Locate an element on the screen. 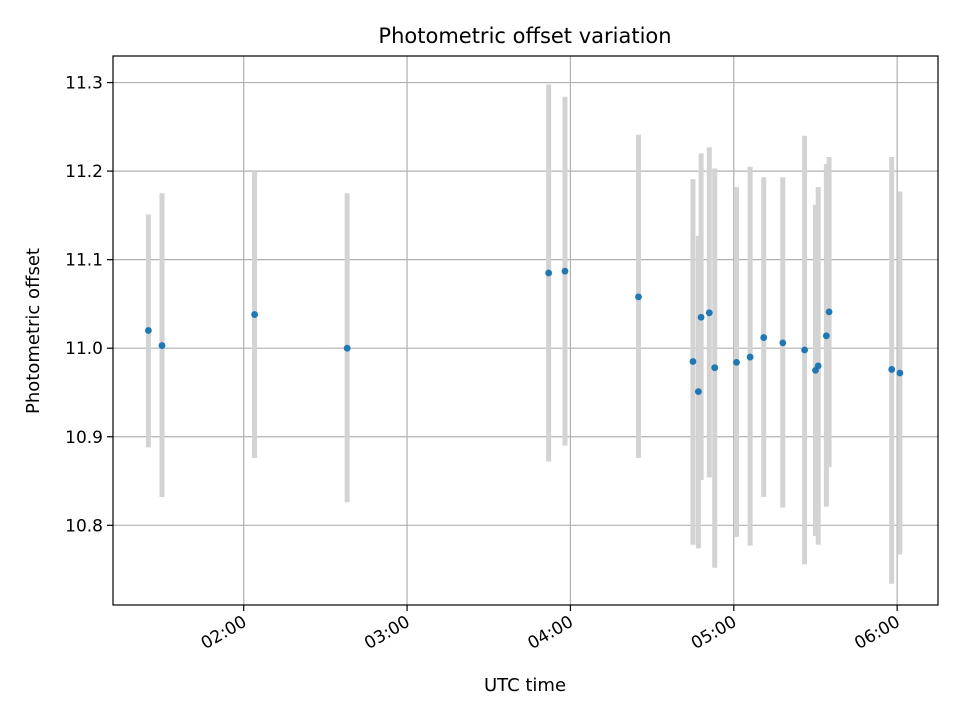 The width and height of the screenshot is (960, 720). y-tick-label: 10.9 is located at coordinates (84, 438).